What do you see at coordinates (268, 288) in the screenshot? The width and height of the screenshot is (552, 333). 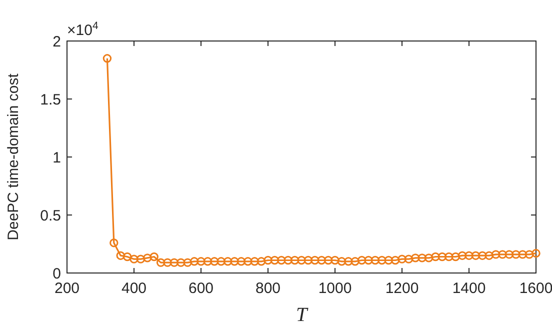 I see `x-tick-label: 800` at bounding box center [268, 288].